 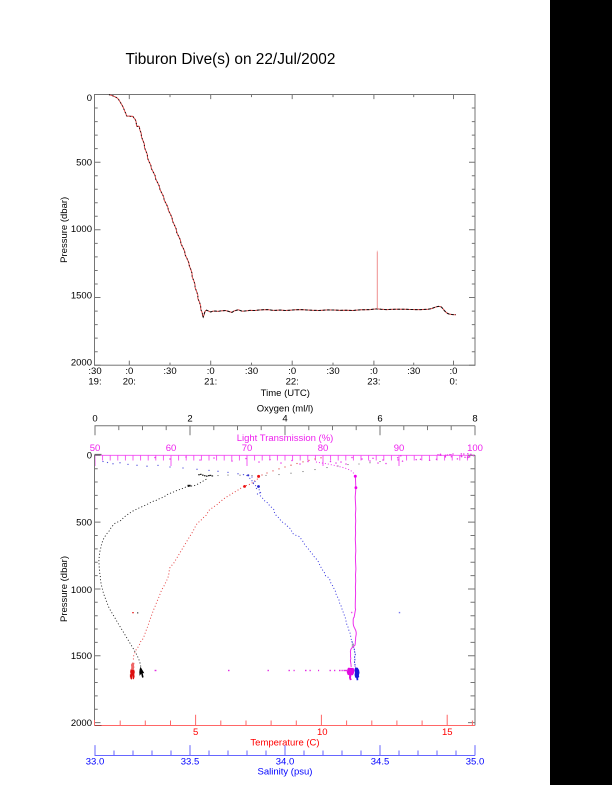 What do you see at coordinates (475, 762) in the screenshot?
I see `svg-text: 35.0` at bounding box center [475, 762].